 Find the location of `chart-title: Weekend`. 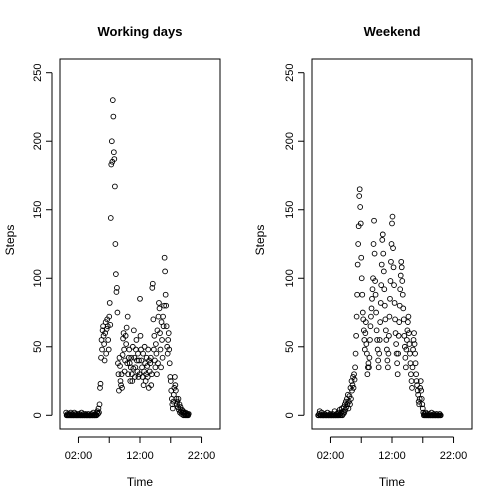

chart-title: Weekend is located at coordinates (392, 31).